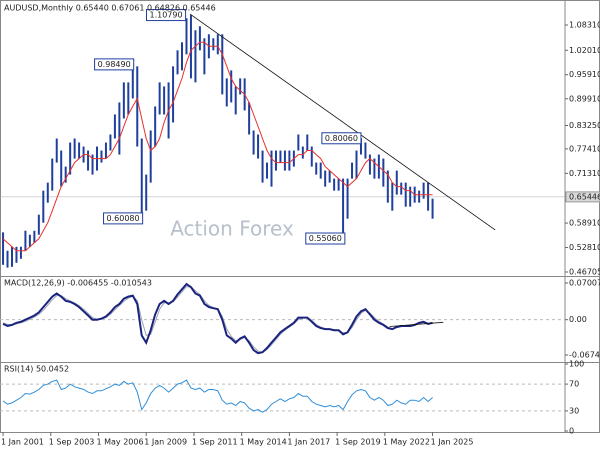 The image size is (600, 450). I want to click on panel-title: MACD(12,26,9) -0.006455 -0.010543, so click(78, 283).